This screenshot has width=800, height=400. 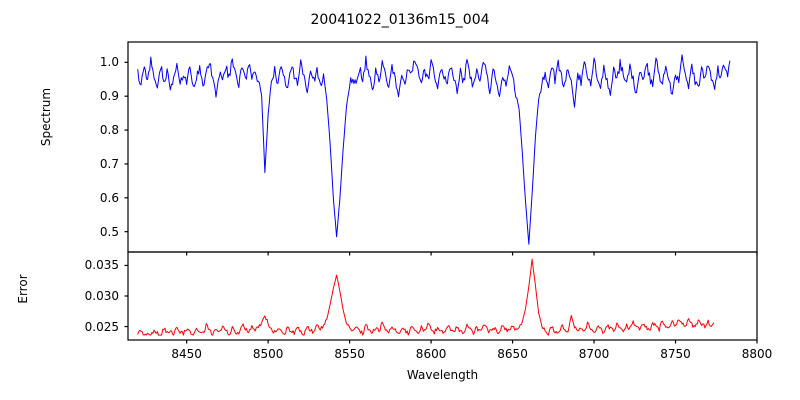 What do you see at coordinates (400, 20) in the screenshot?
I see `page-title: 20041022_0136m15_004` at bounding box center [400, 20].